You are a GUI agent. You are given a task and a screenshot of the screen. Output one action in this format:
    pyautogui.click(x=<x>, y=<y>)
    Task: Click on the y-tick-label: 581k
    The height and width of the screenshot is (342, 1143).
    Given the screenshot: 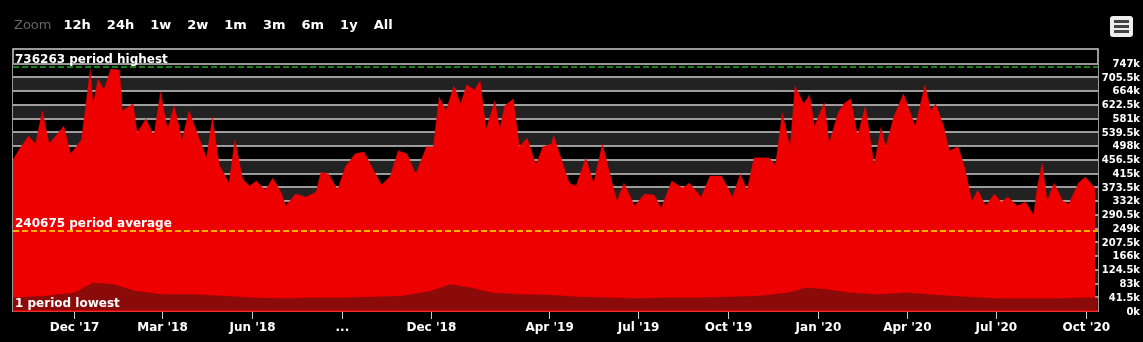 What is the action you would take?
    pyautogui.click(x=1126, y=118)
    